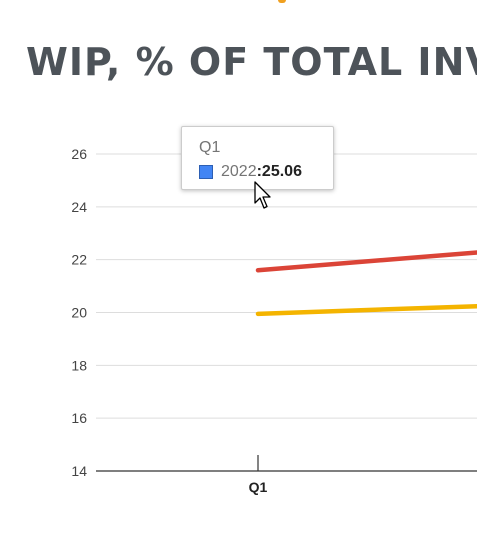  I want to click on mouse-pointer-icon, so click(262, 195).